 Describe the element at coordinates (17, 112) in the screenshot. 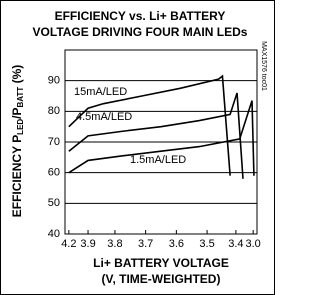

I see `y-label-part: /P` at that location.